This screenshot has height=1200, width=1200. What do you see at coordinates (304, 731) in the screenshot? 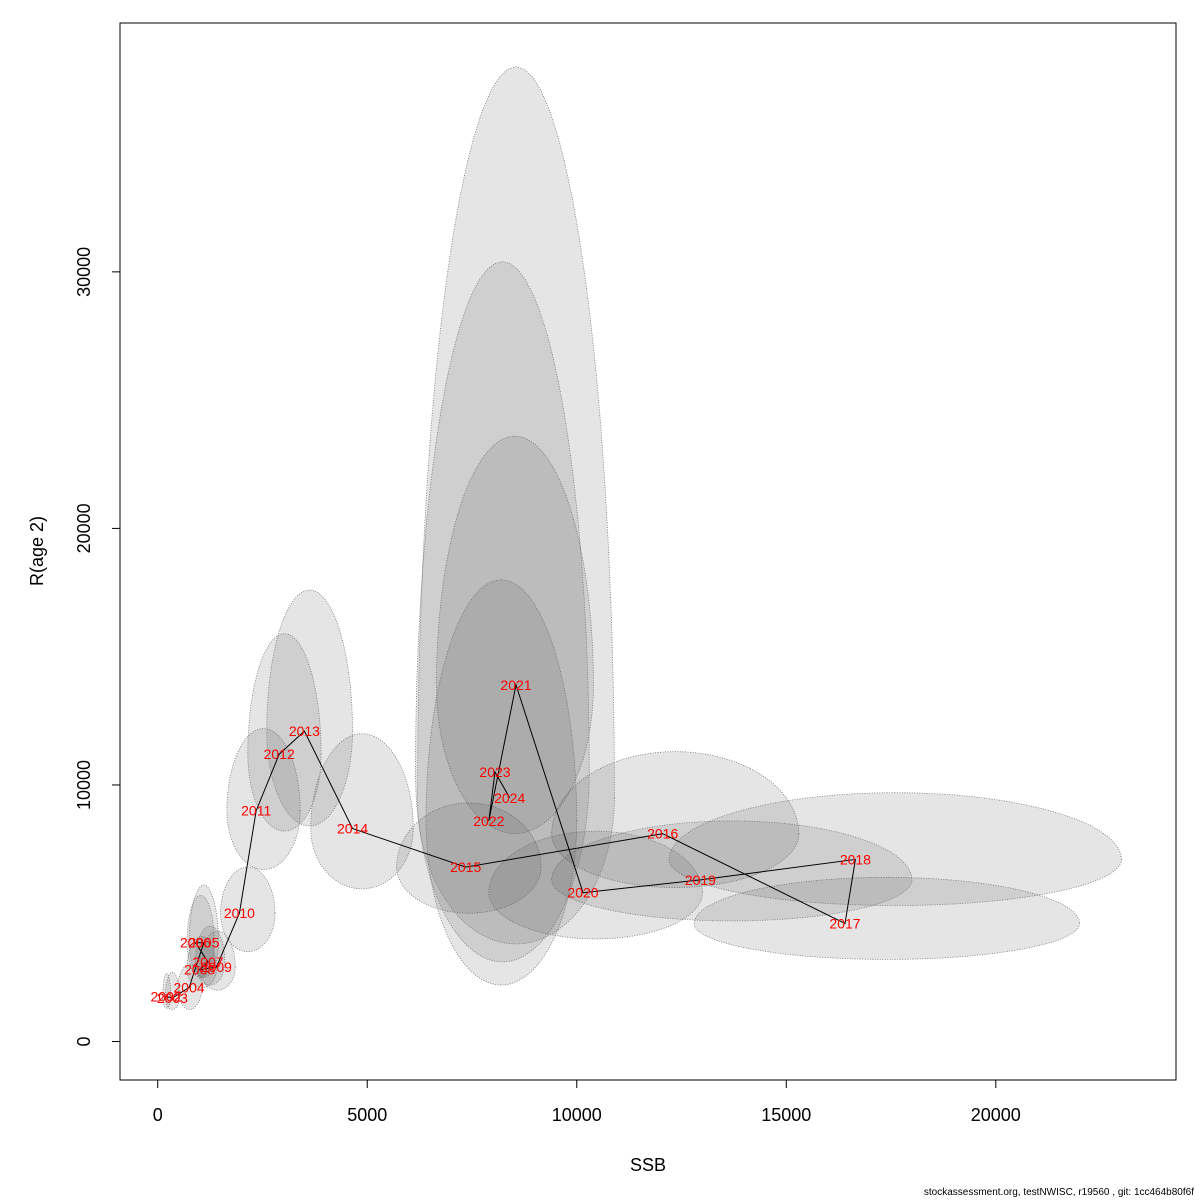
I see `year-label-2013: 2013` at bounding box center [304, 731].